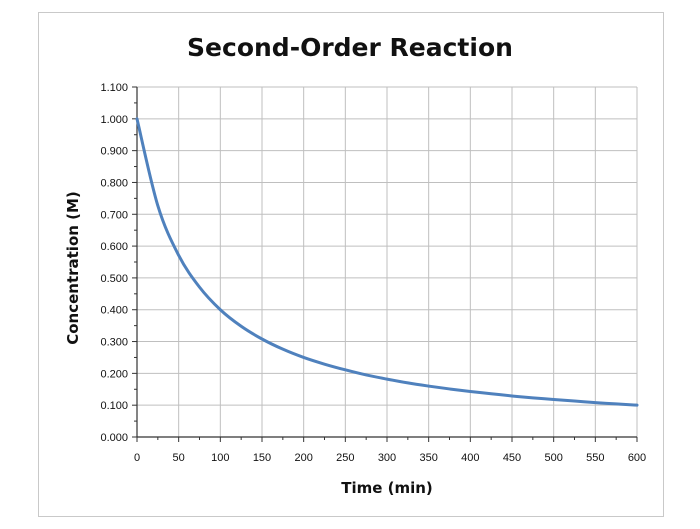 This screenshot has width=700, height=529. What do you see at coordinates (179, 458) in the screenshot?
I see `x-tick-label: 50` at bounding box center [179, 458].